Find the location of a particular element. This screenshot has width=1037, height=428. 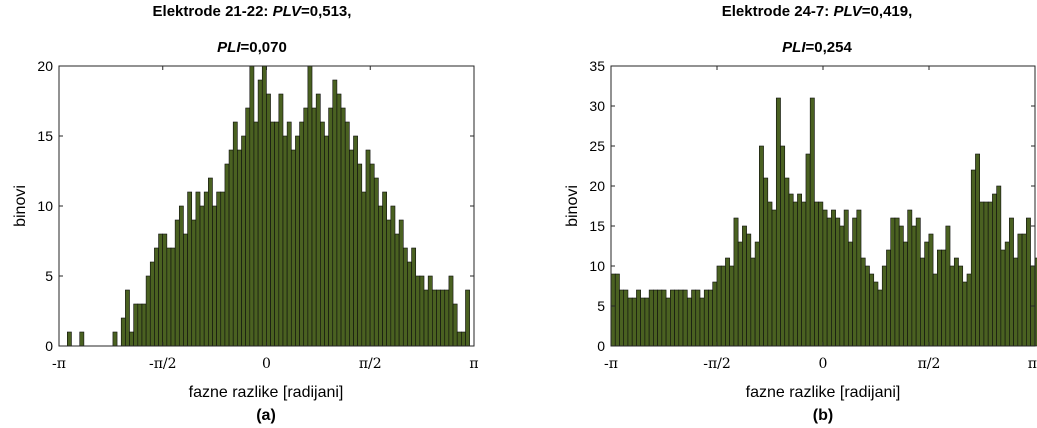

y-tick-label: 0 is located at coordinates (49, 346).